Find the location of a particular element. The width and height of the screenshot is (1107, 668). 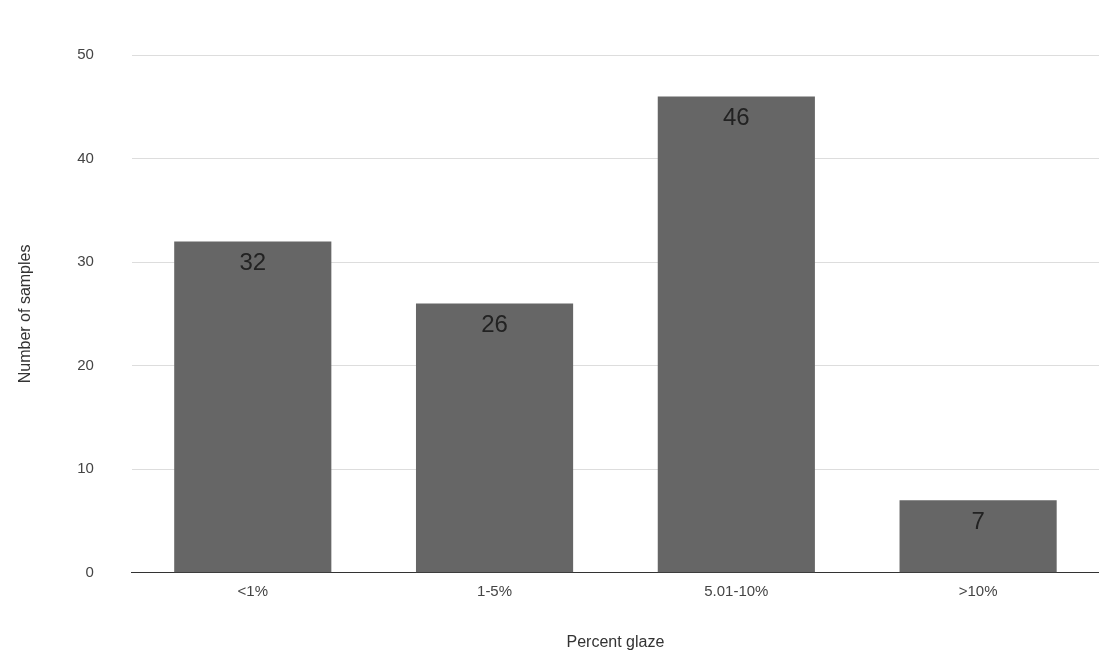

y-tick-label: 0 is located at coordinates (89, 571).